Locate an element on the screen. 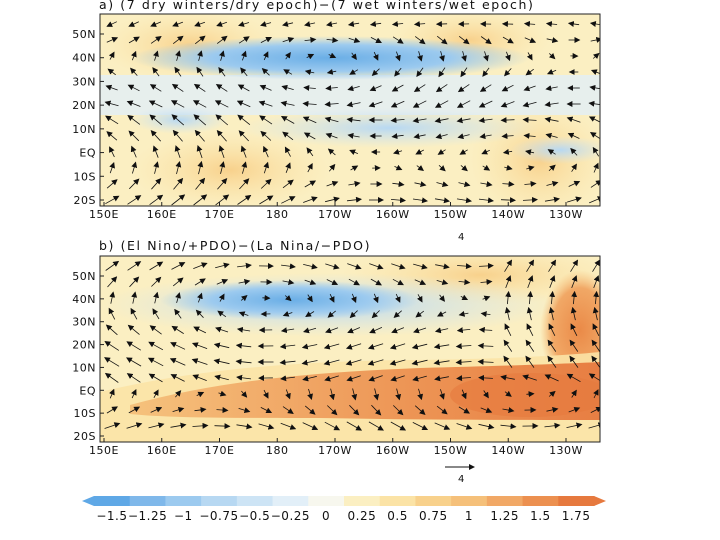 The height and width of the screenshot is (540, 720). lat-tick-label: 10S is located at coordinates (85, 176).